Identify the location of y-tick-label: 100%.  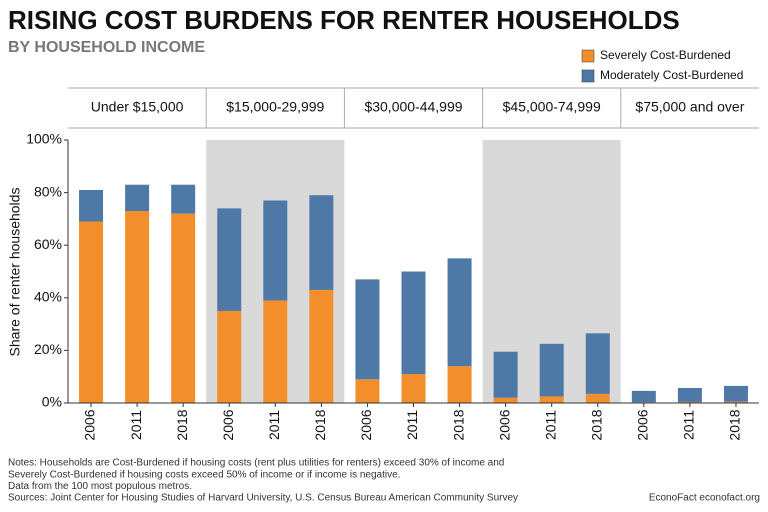
(44, 139).